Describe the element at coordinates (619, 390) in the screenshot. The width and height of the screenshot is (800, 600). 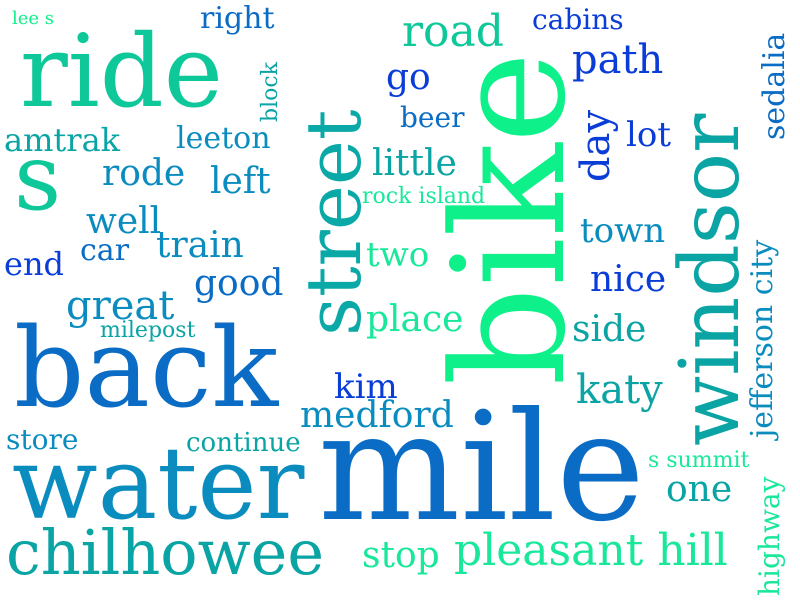
I see `word-katy: katy` at that location.